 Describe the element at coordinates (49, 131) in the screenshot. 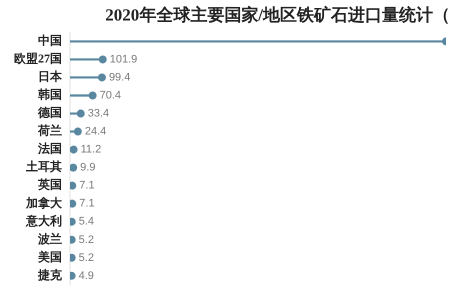

I see `y-tick-label: 荷兰` at that location.